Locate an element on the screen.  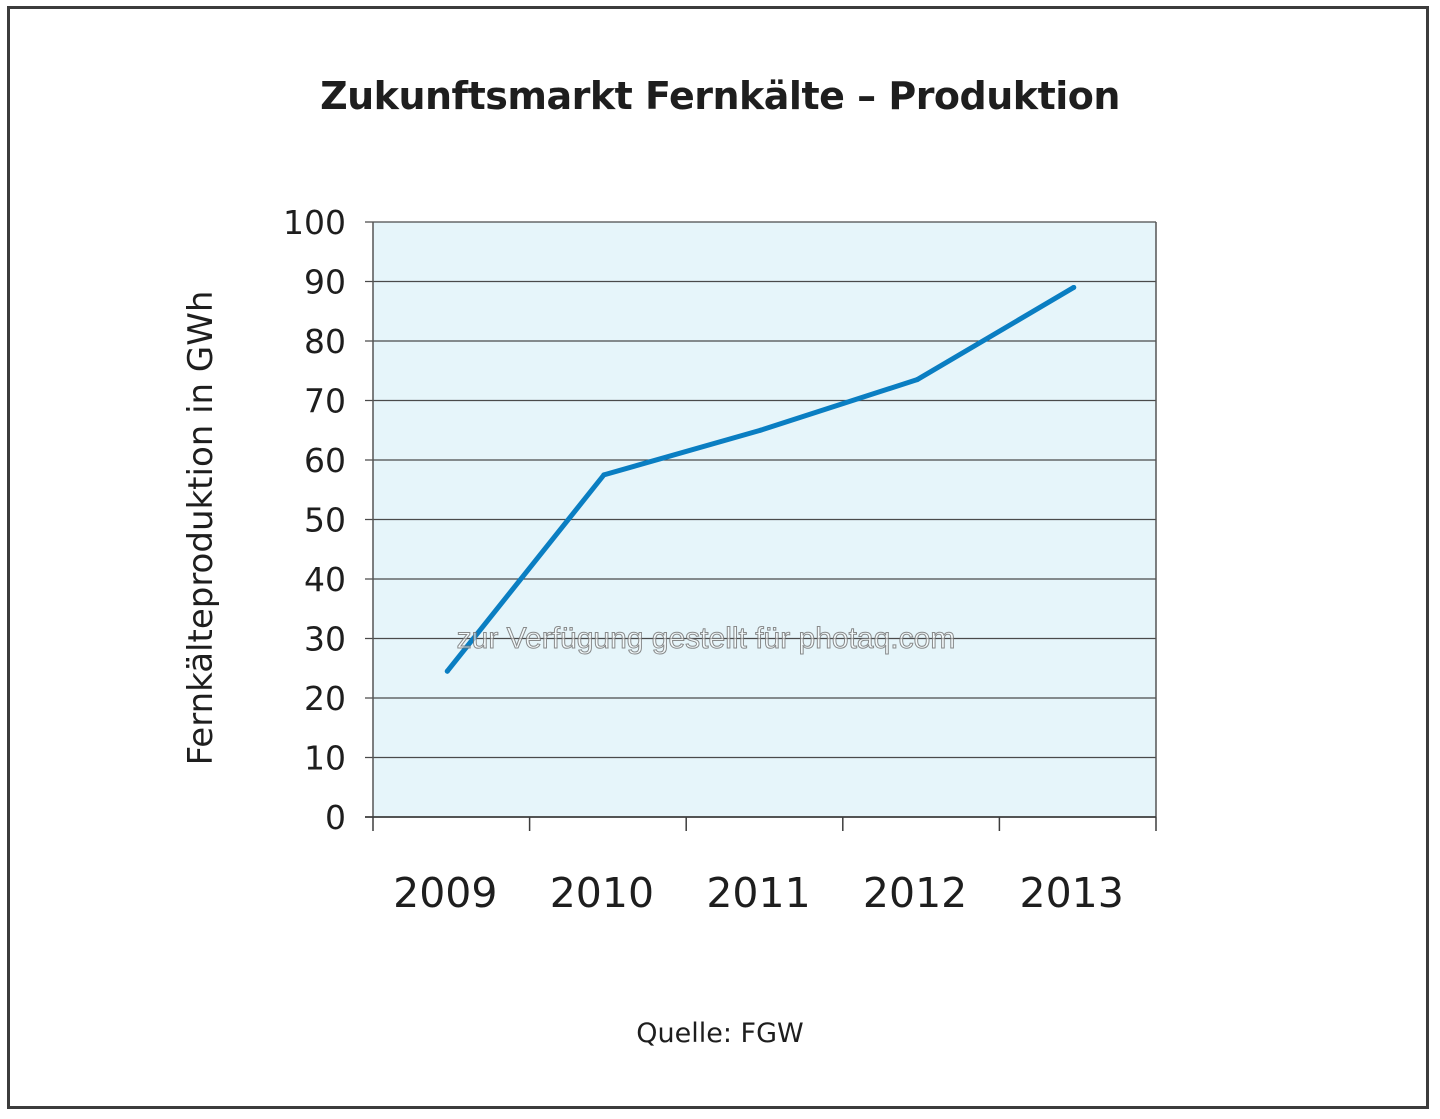
y-tick-label: 0 is located at coordinates (335, 817).